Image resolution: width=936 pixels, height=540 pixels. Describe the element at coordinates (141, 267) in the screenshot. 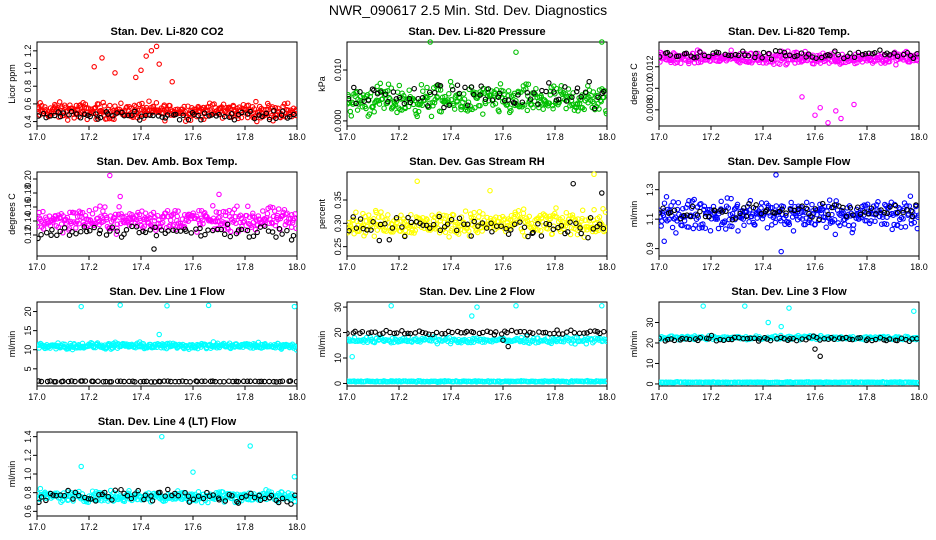

I see `x-tick-label: 17.4` at that location.